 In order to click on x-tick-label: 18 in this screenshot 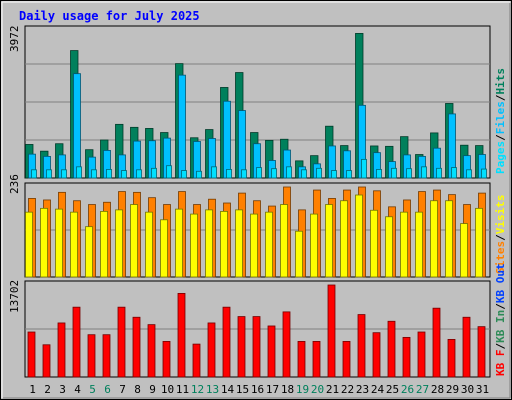, I will do `click(287, 389)`.